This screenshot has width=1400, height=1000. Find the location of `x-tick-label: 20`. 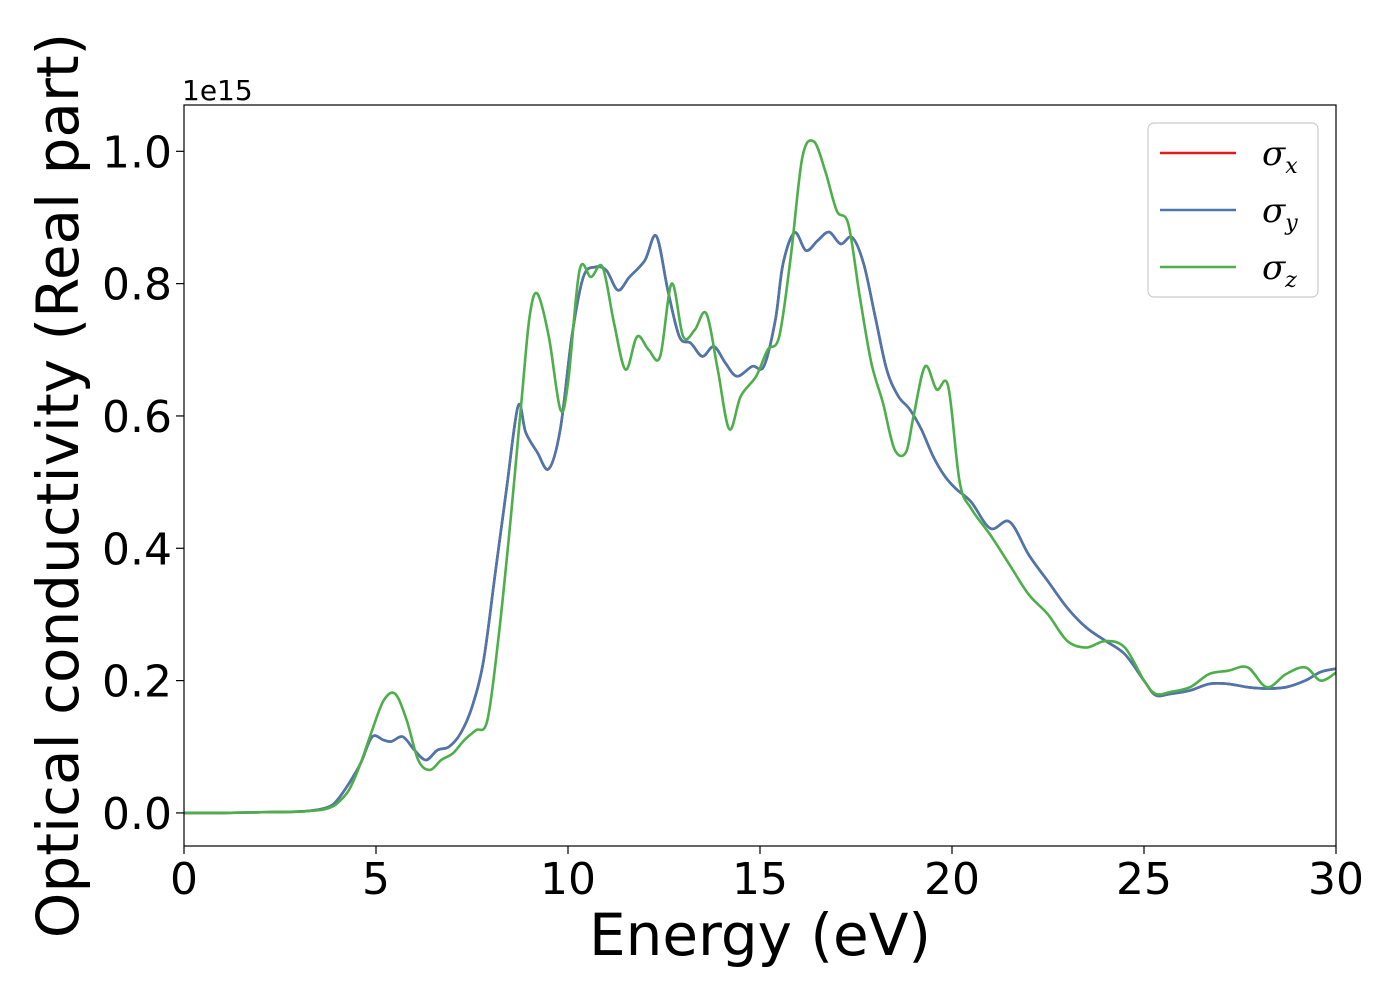

x-tick-label: 20 is located at coordinates (952, 879).